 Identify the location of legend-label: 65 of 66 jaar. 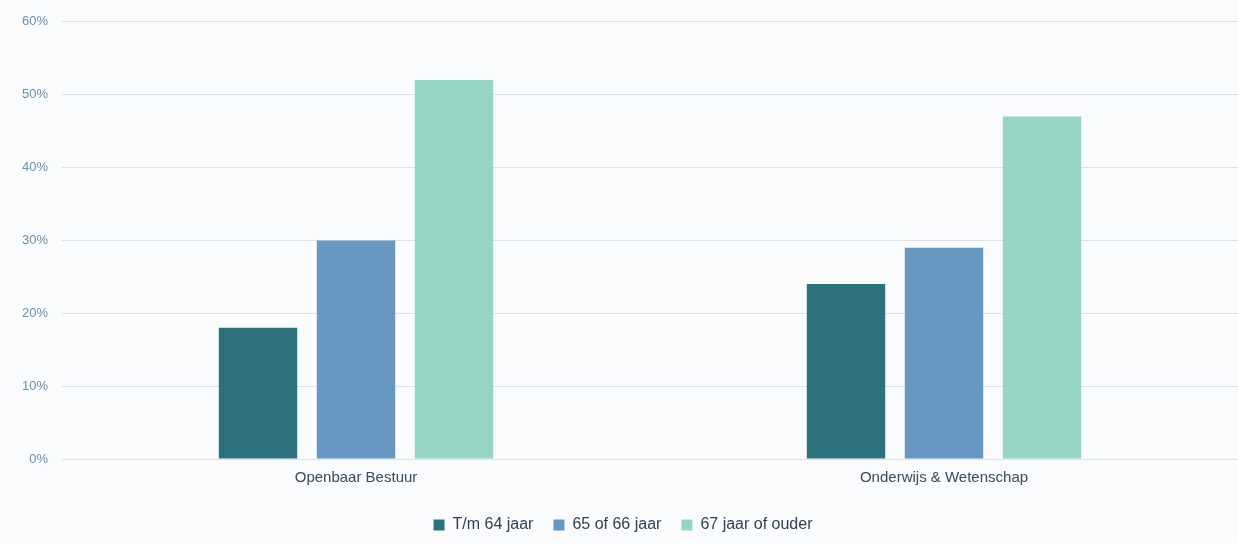
(617, 524).